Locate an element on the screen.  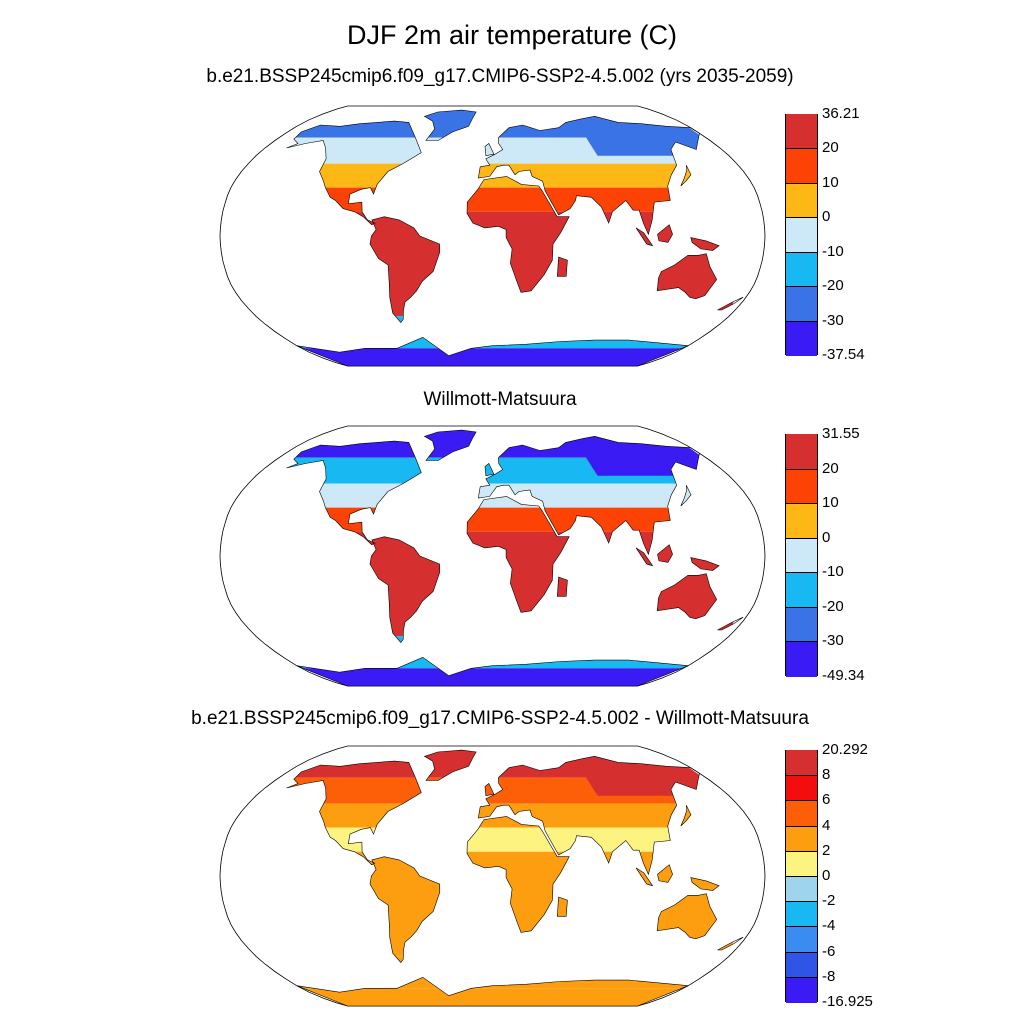
panel-2-map is located at coordinates (492, 556).